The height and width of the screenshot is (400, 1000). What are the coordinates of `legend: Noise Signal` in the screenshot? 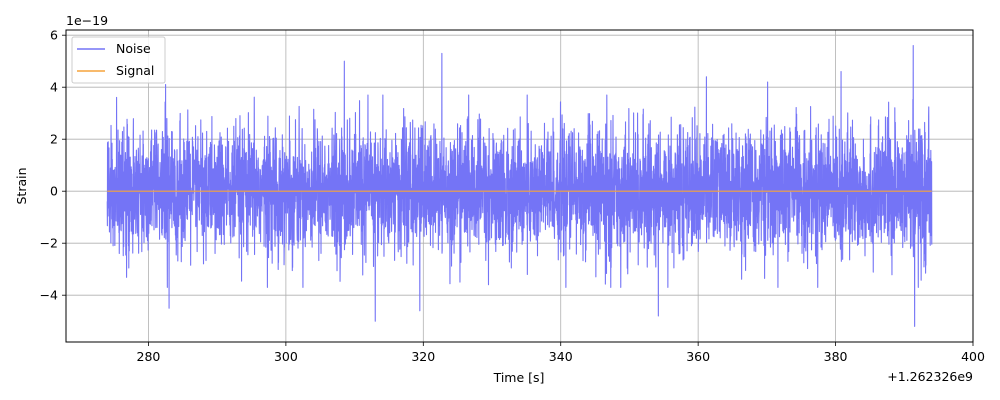 It's located at (118, 60).